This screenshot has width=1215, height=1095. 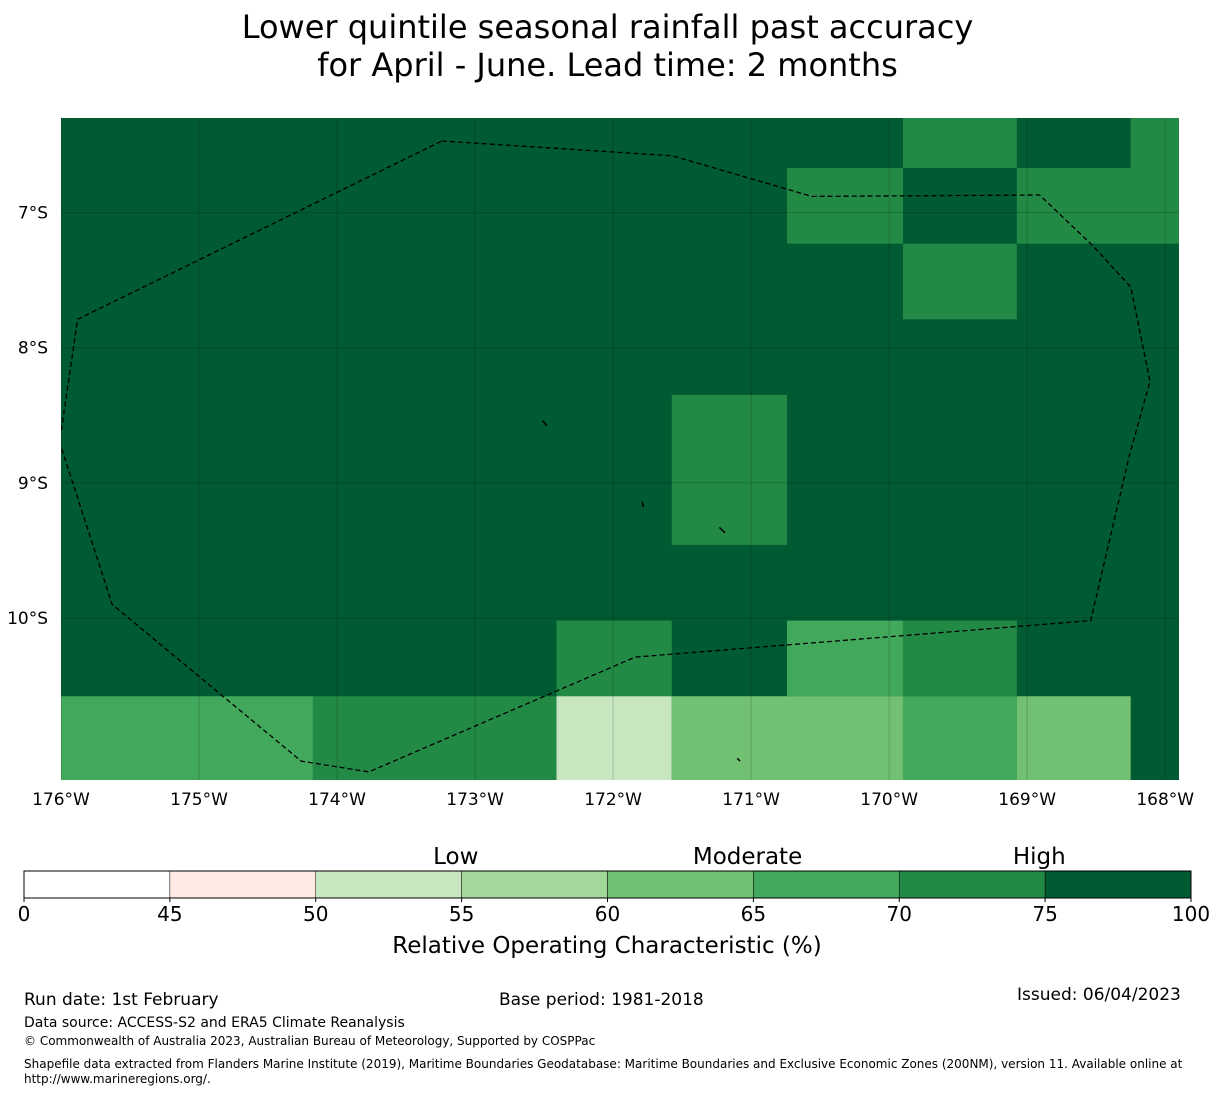 What do you see at coordinates (61, 800) in the screenshot?
I see `lon-tick-label: 176°W` at bounding box center [61, 800].